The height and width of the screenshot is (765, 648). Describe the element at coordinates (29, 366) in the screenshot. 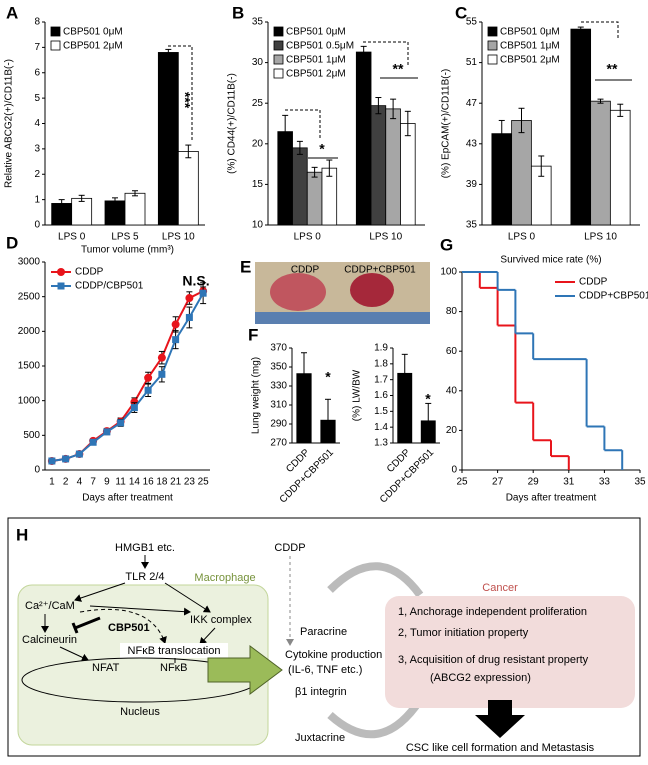

I see `y-tick-label: 1500` at that location.